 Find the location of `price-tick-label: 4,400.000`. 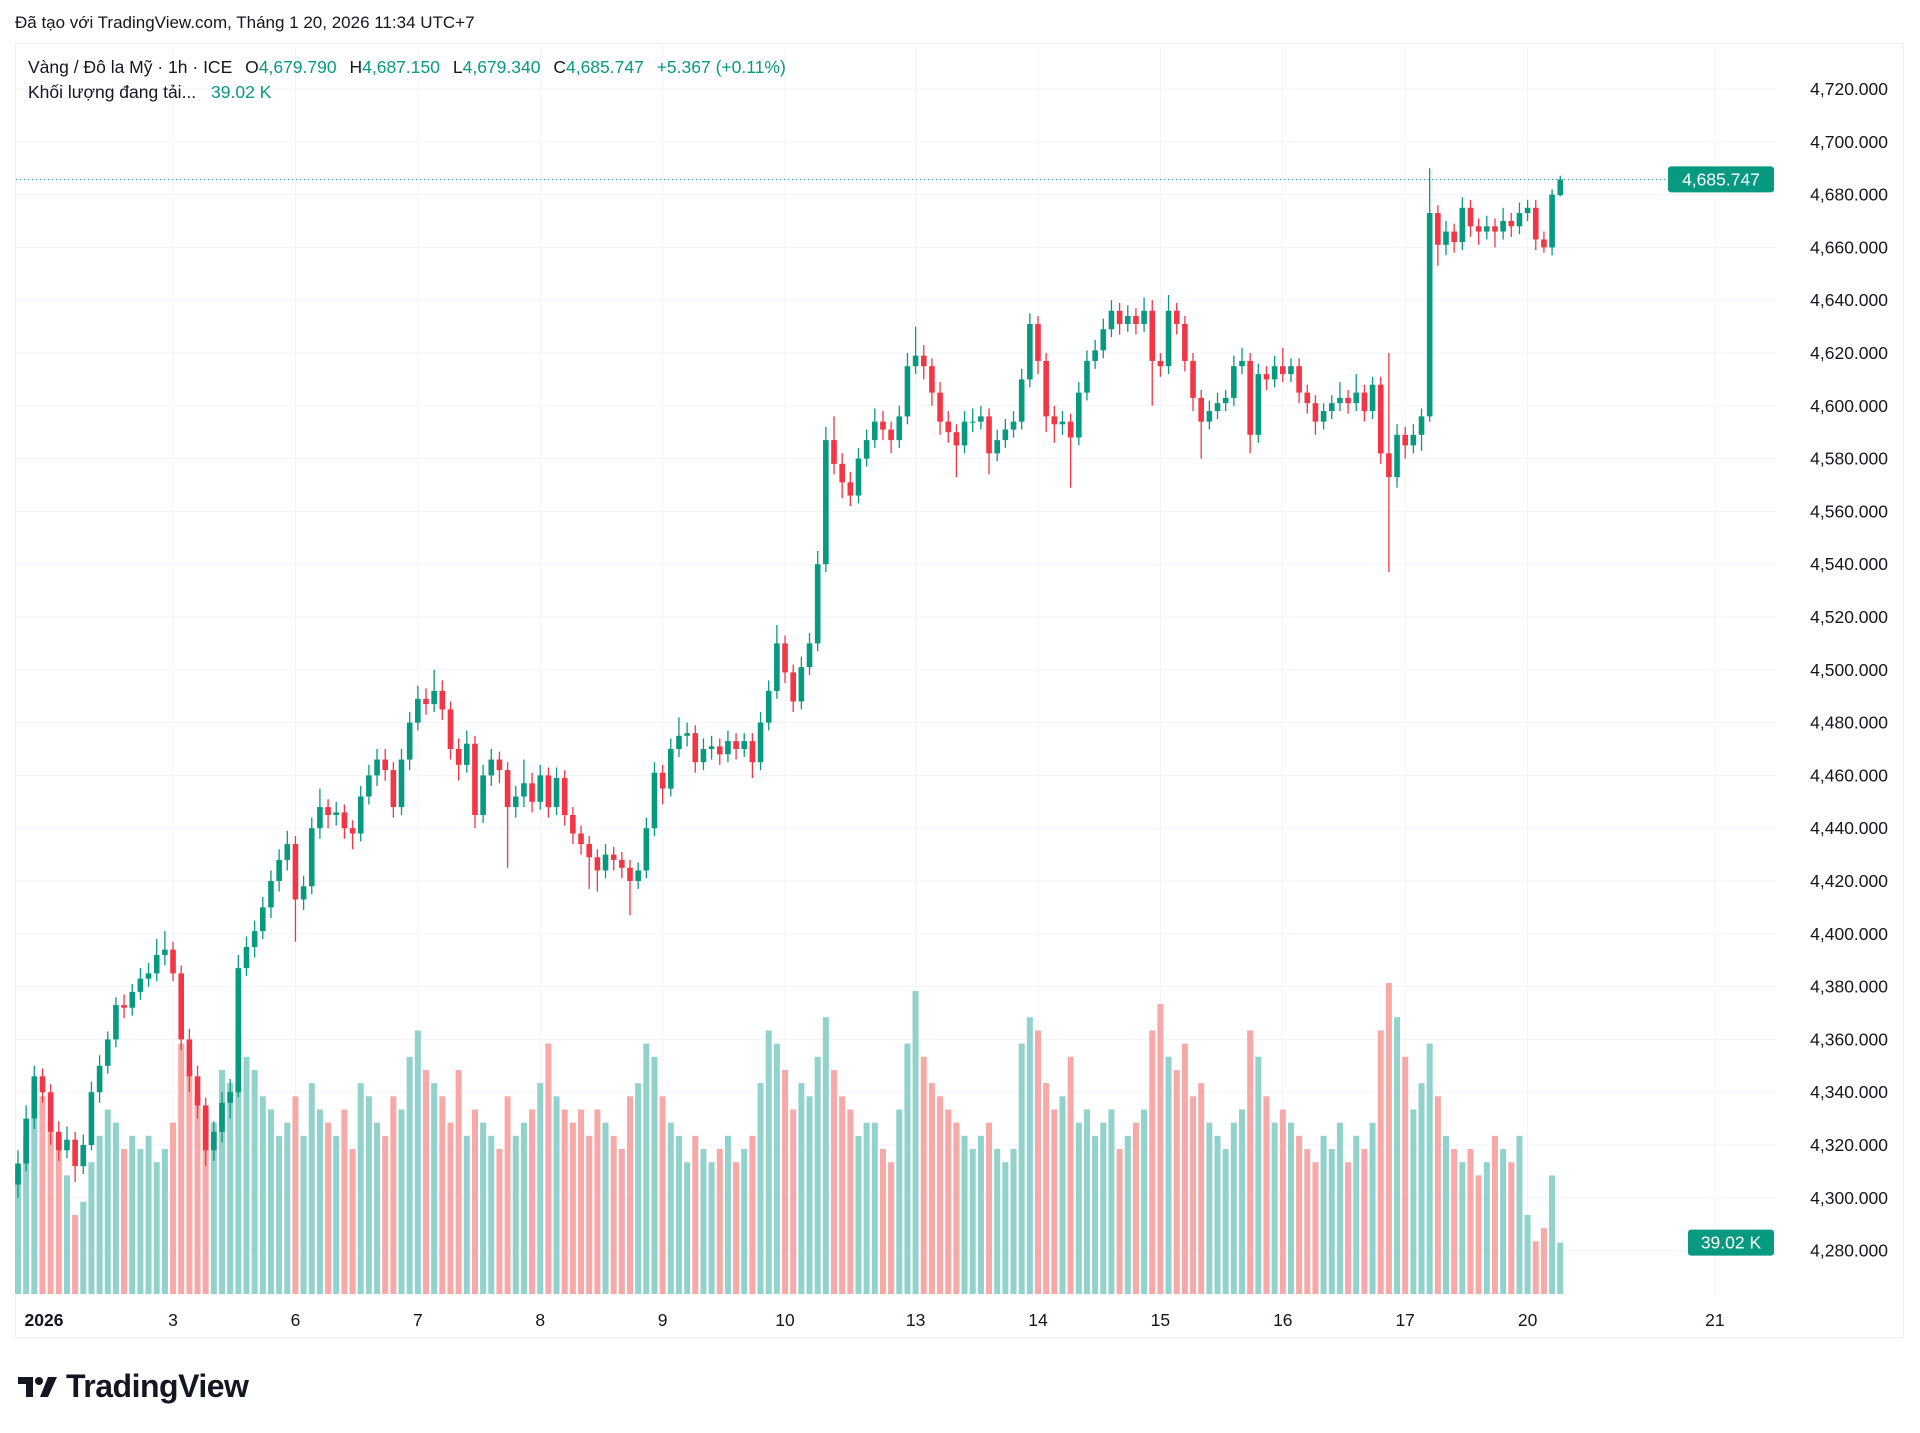

price-tick-label: 4,400.000 is located at coordinates (1849, 934).